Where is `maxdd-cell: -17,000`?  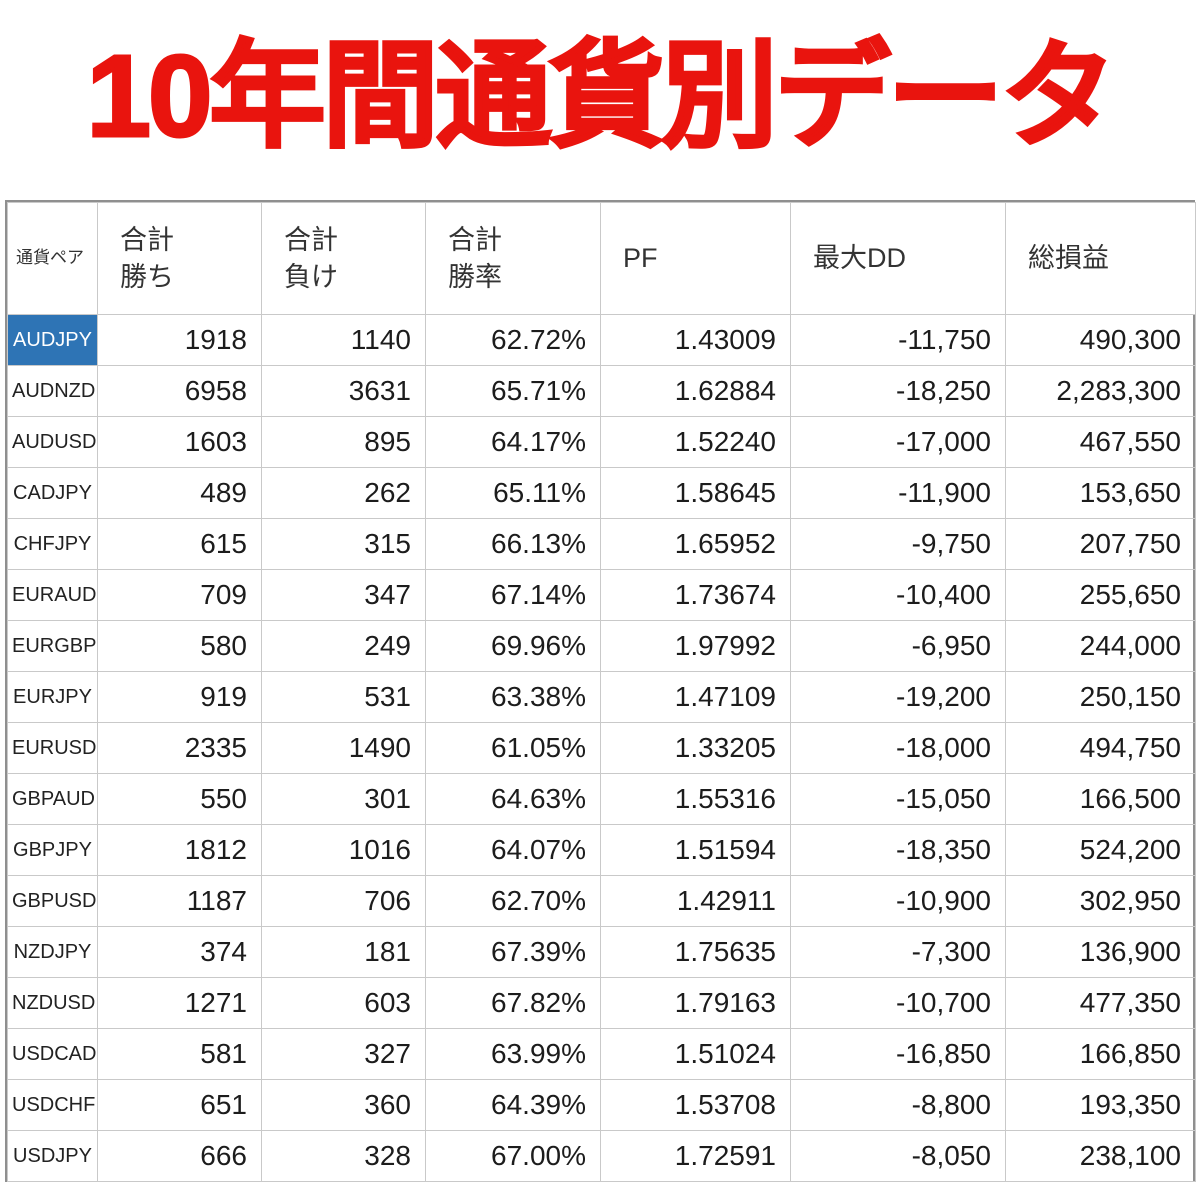 maxdd-cell: -17,000 is located at coordinates (898, 442).